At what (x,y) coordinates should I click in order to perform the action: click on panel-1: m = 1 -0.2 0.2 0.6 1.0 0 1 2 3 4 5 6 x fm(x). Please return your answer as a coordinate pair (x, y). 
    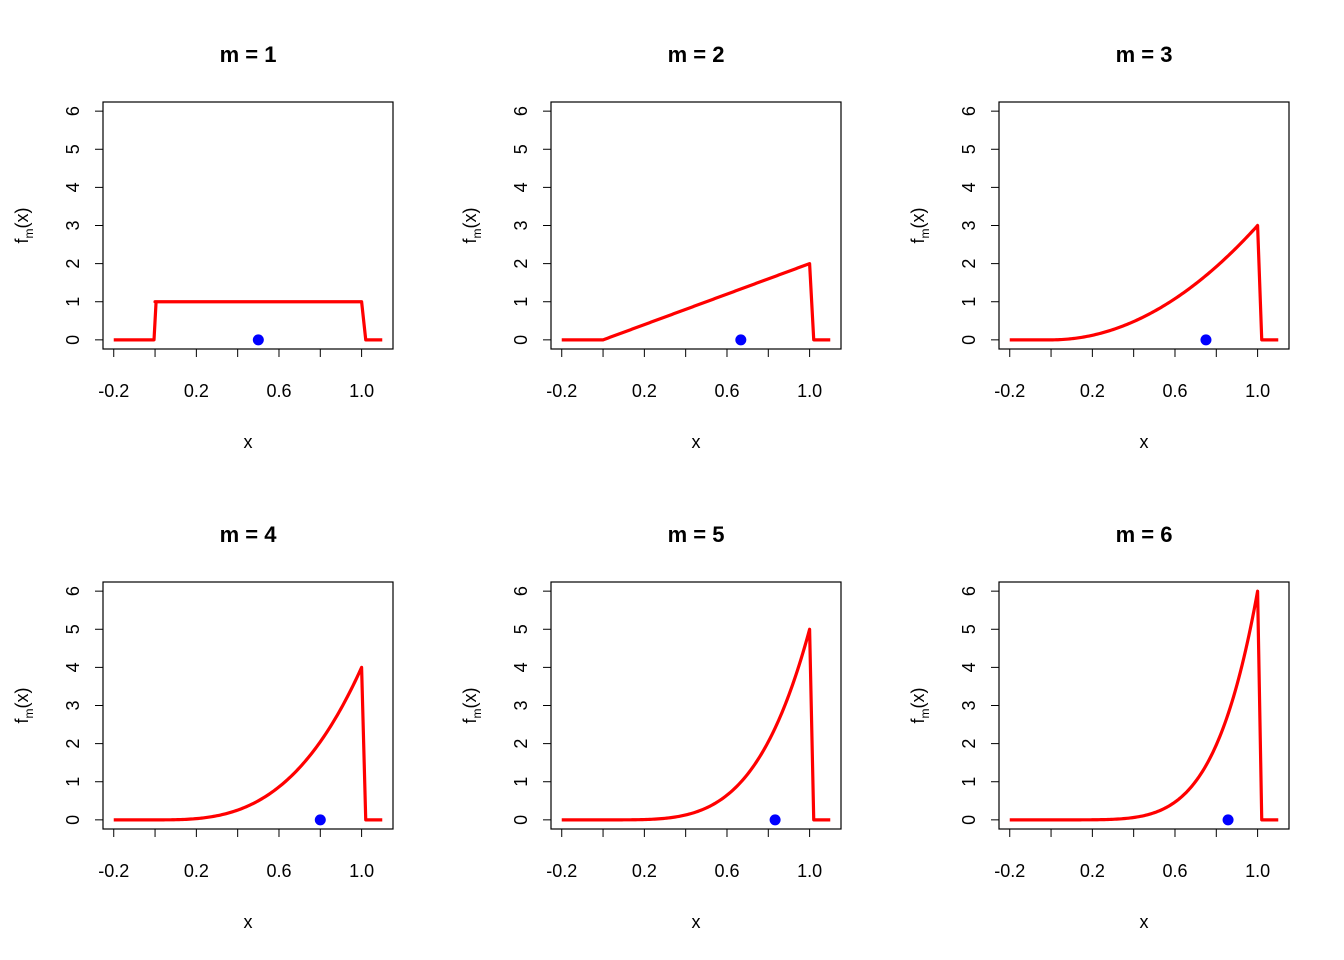
    Looking at the image, I should click on (203, 247).